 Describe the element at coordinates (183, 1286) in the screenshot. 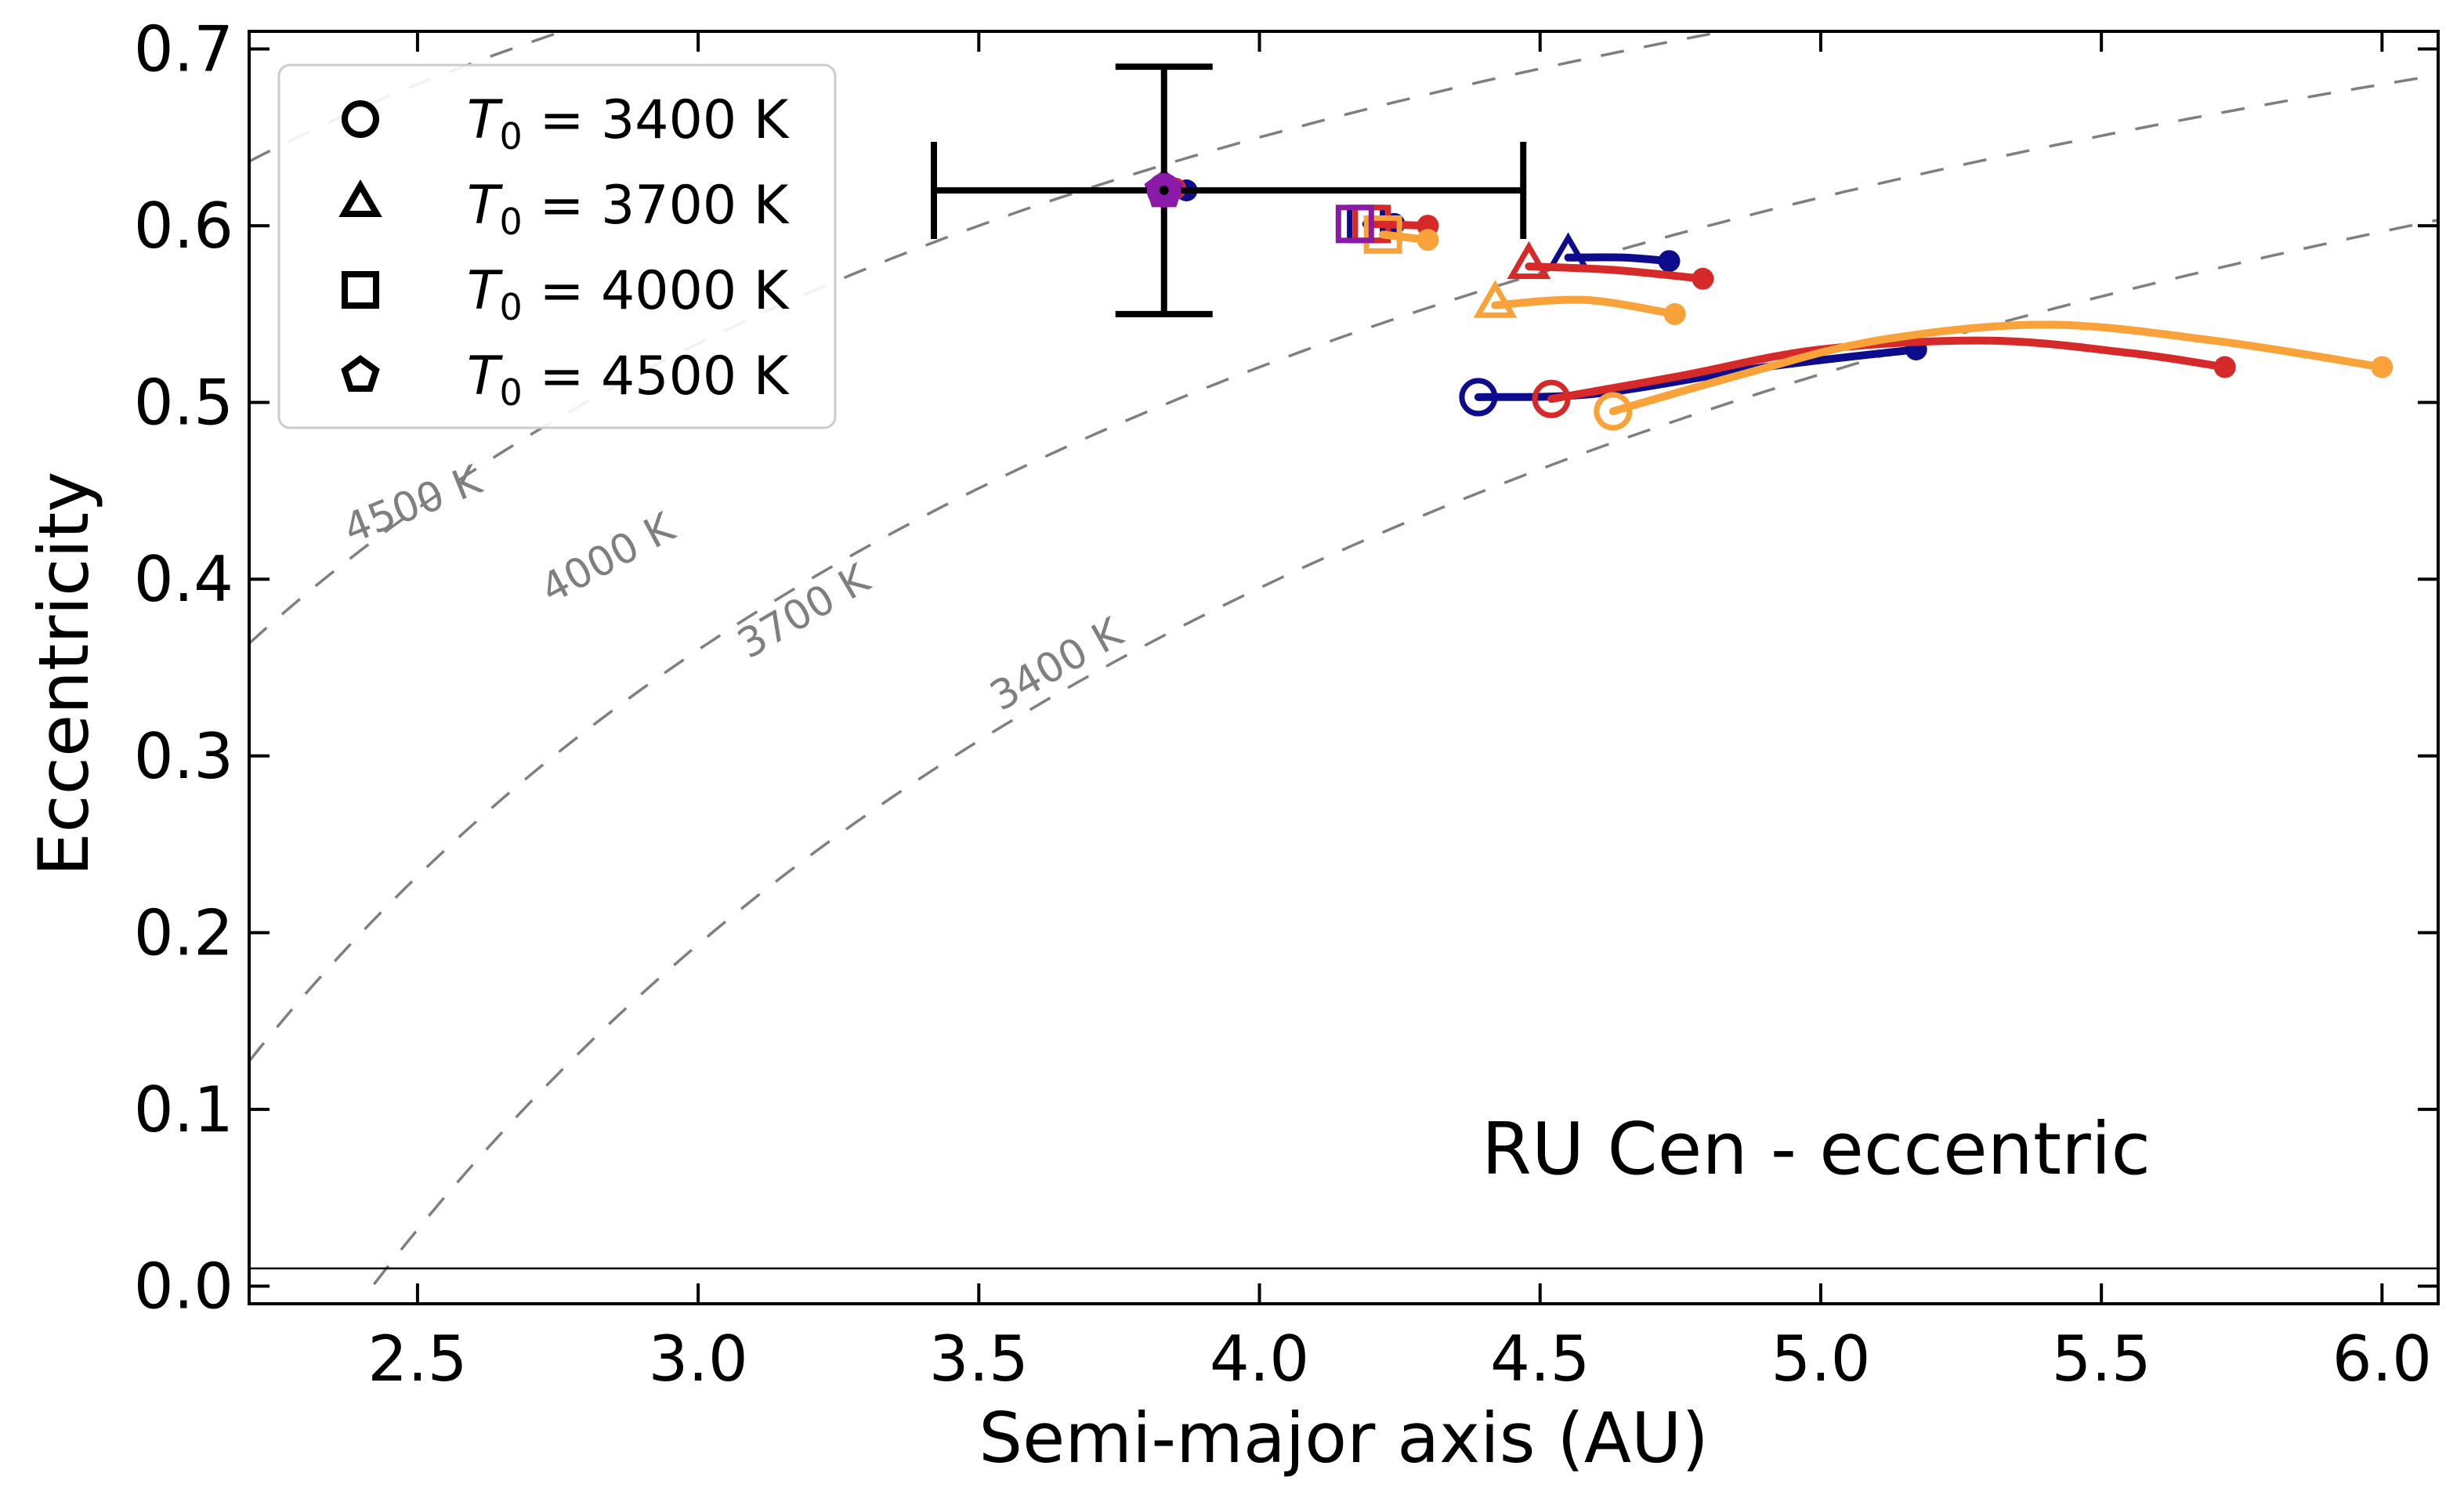

I see `y-tick-label: 0.0` at that location.